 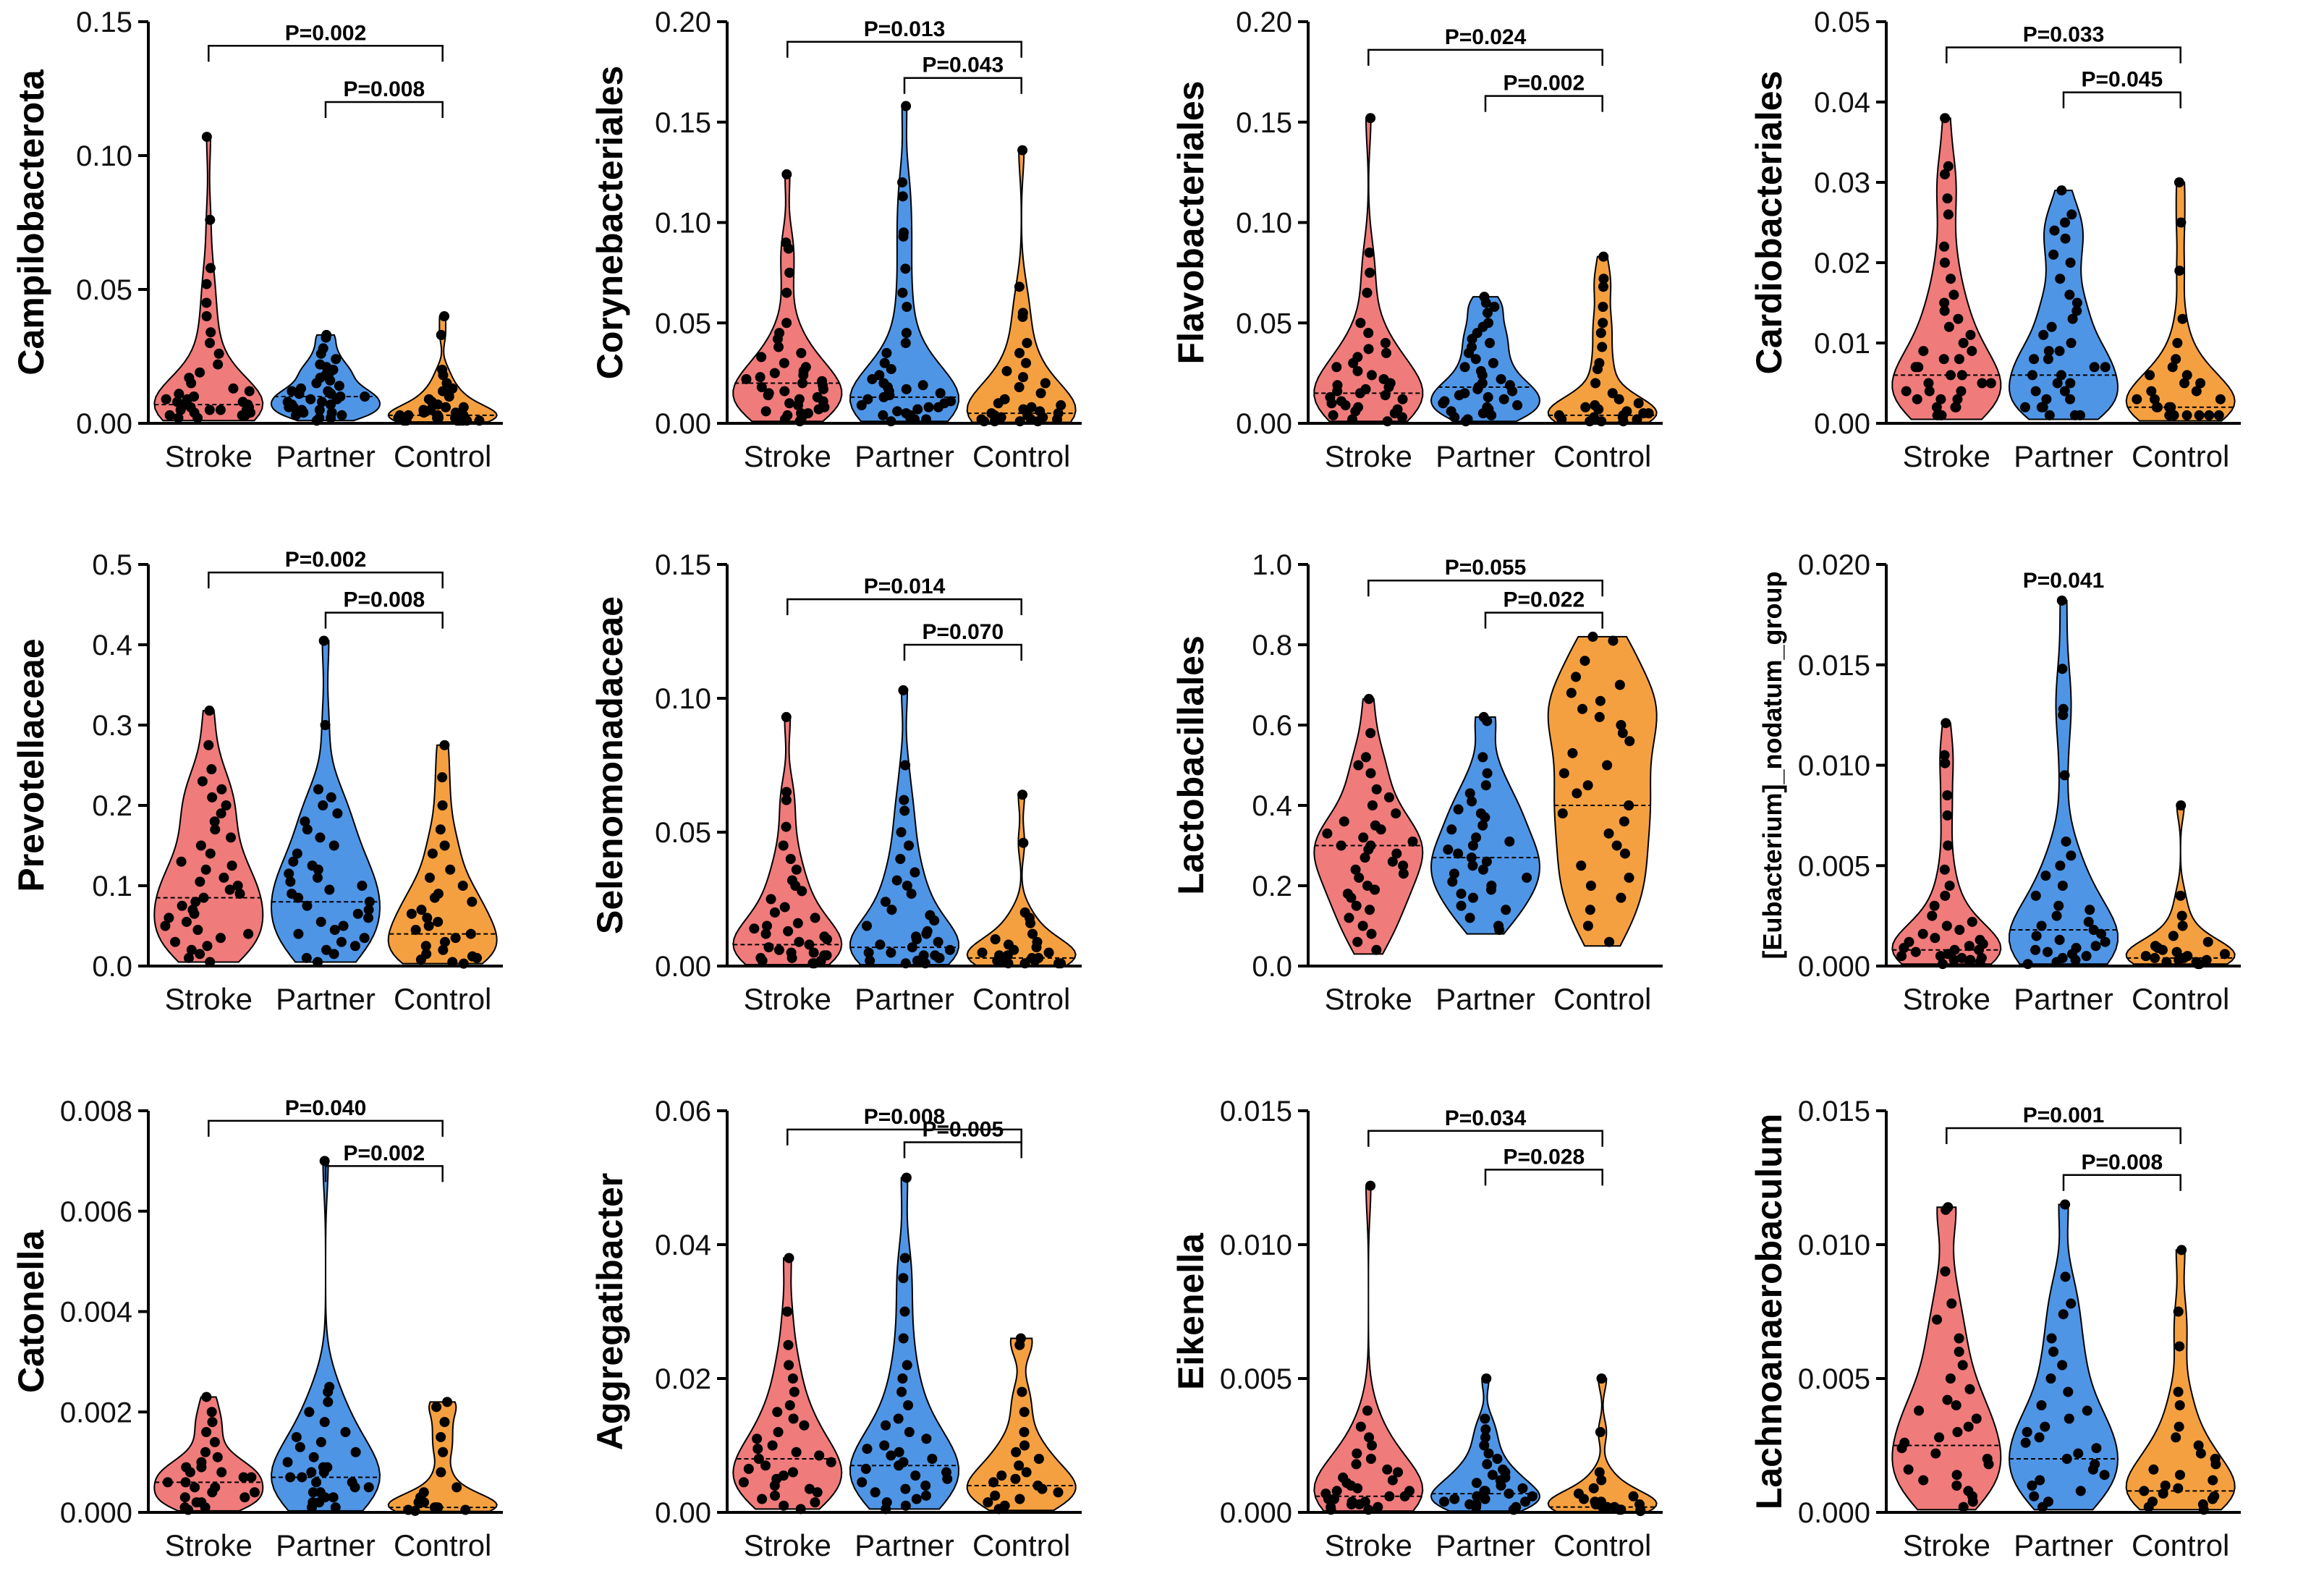 I want to click on category-label-partner: Partner, so click(x=326, y=1545).